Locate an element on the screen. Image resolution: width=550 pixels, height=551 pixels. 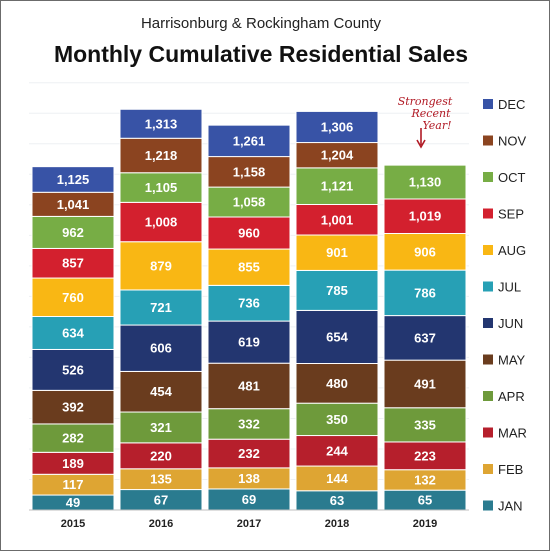
bar-segment-2019-aug is located at coordinates (425, 251).